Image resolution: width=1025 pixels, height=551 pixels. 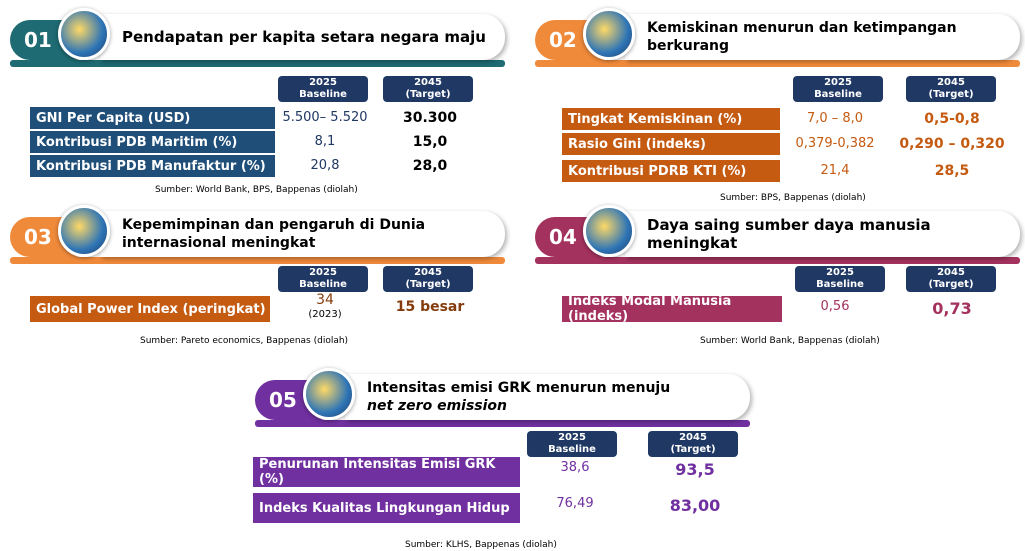 I want to click on baseline-note: (2023), so click(x=325, y=314).